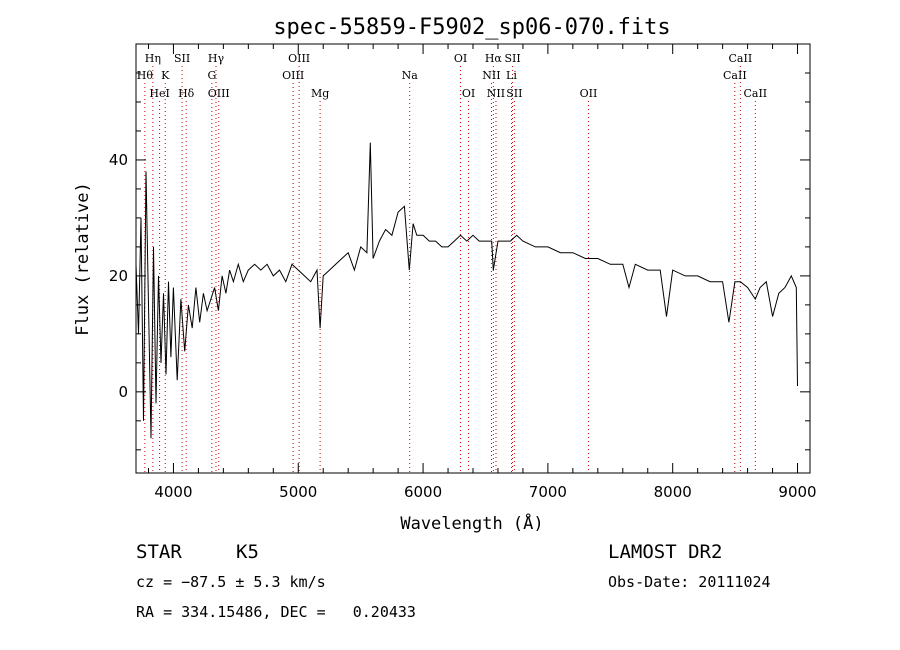 This screenshot has width=900, height=650. What do you see at coordinates (299, 58) in the screenshot?
I see `line-marker-label-9: OIII` at bounding box center [299, 58].